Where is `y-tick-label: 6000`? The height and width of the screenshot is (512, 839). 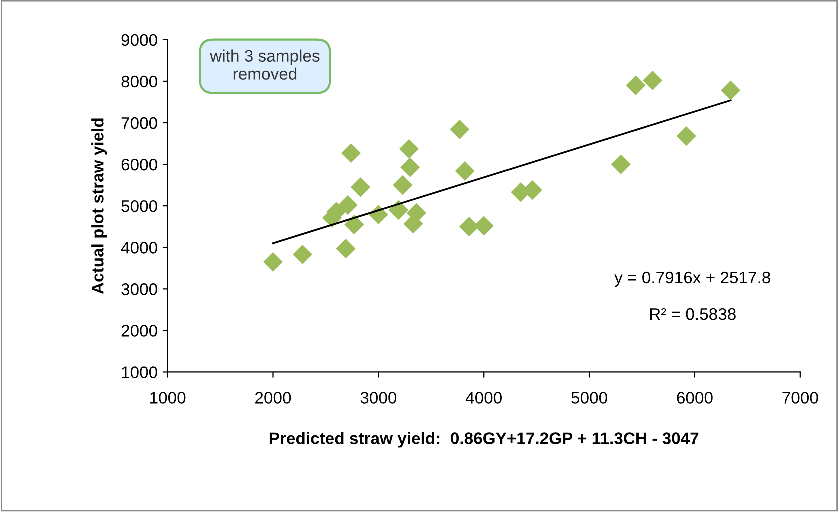 y-tick-label: 6000 is located at coordinates (140, 164).